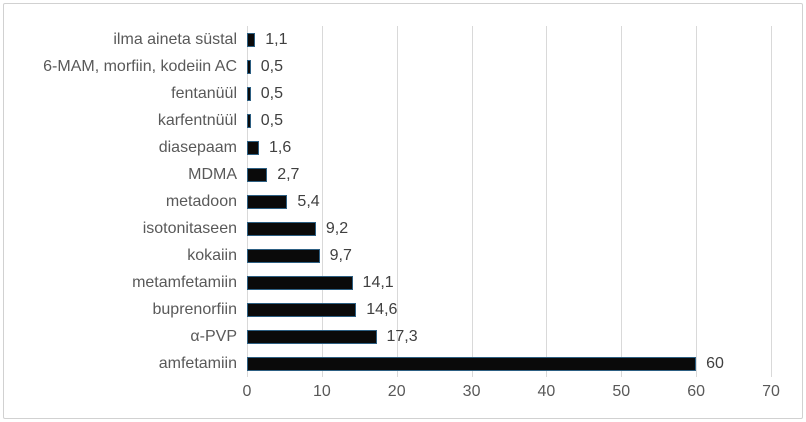  Describe the element at coordinates (184, 282) in the screenshot. I see `category-label: metamfetamiin` at that location.